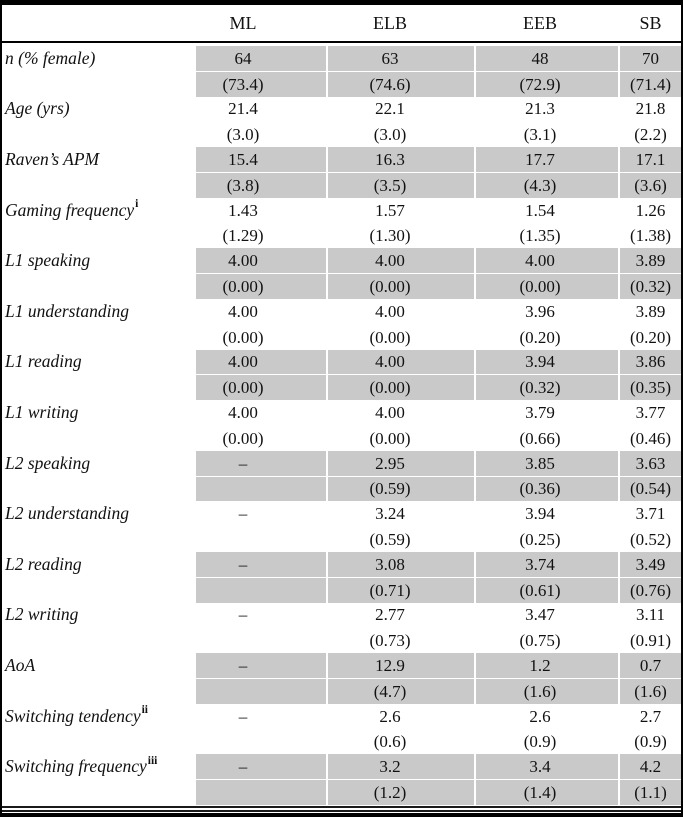  Describe the element at coordinates (650, 641) in the screenshot. I see `sd-cell-sb: (0.91)` at that location.